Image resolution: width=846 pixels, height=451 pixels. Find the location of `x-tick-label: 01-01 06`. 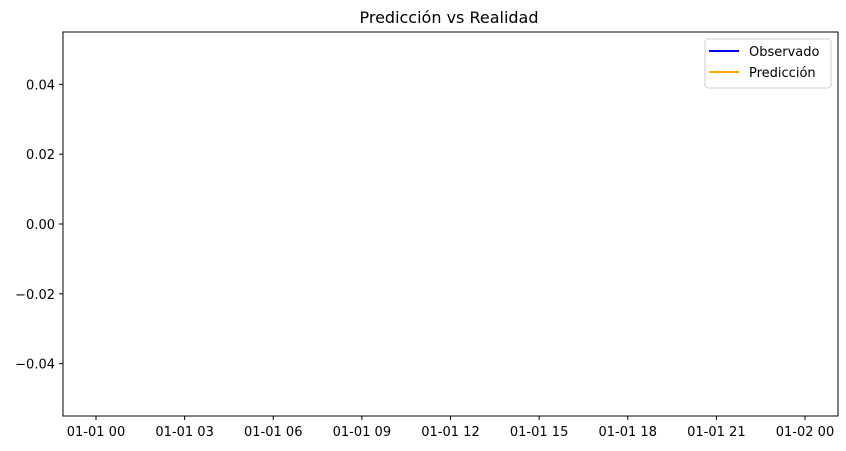

x-tick-label: 01-01 06 is located at coordinates (273, 432).